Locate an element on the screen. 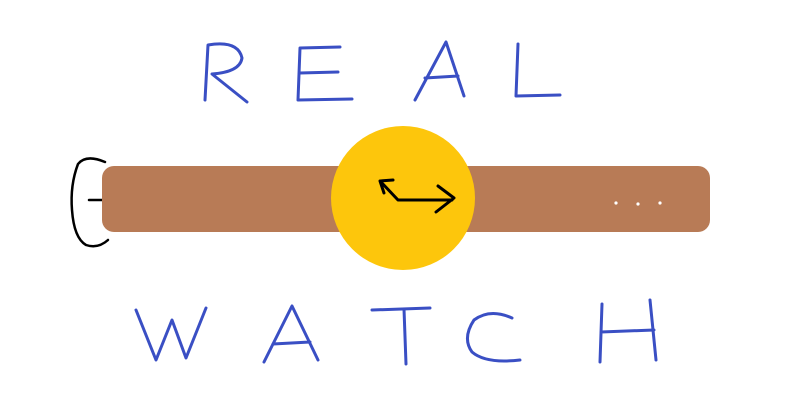 The width and height of the screenshot is (800, 400). letter-l is located at coordinates (538, 70).